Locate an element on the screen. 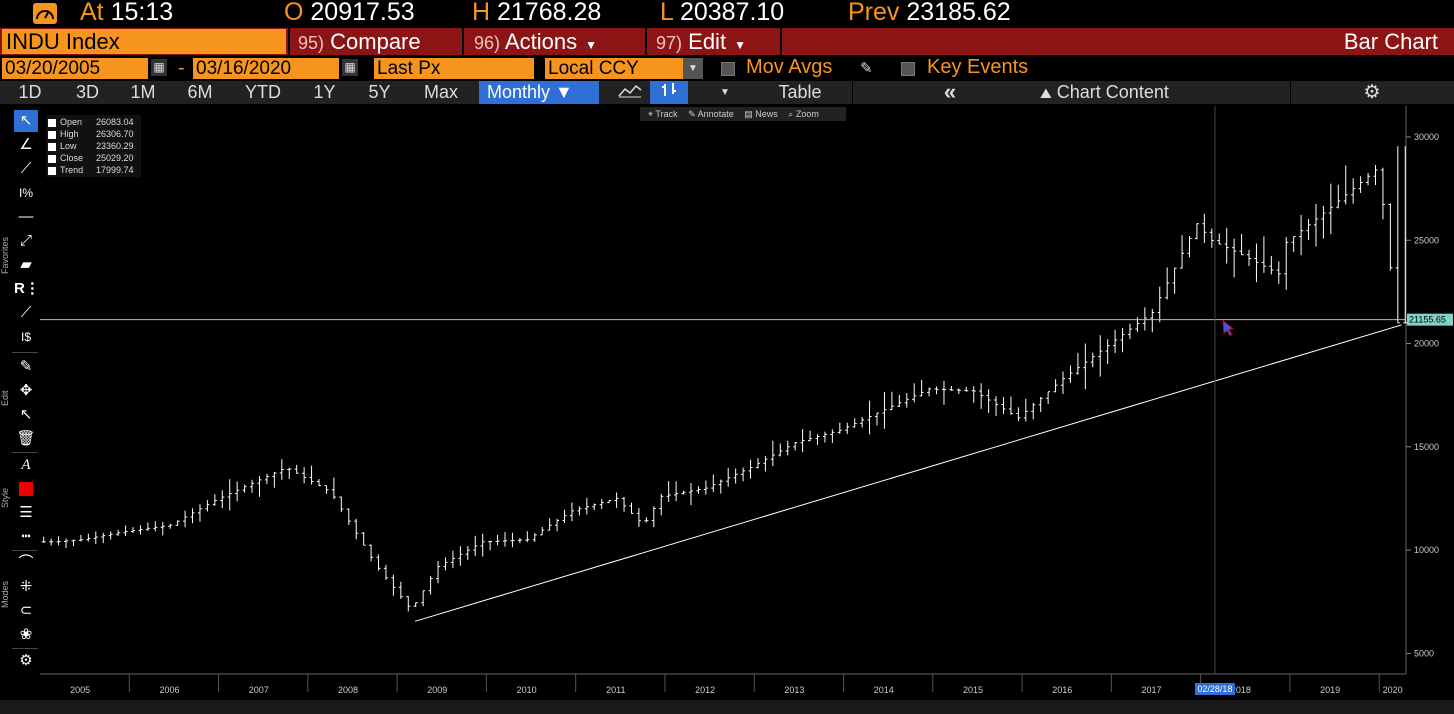 The image size is (1454, 714). edit-number: 97) is located at coordinates (669, 43).